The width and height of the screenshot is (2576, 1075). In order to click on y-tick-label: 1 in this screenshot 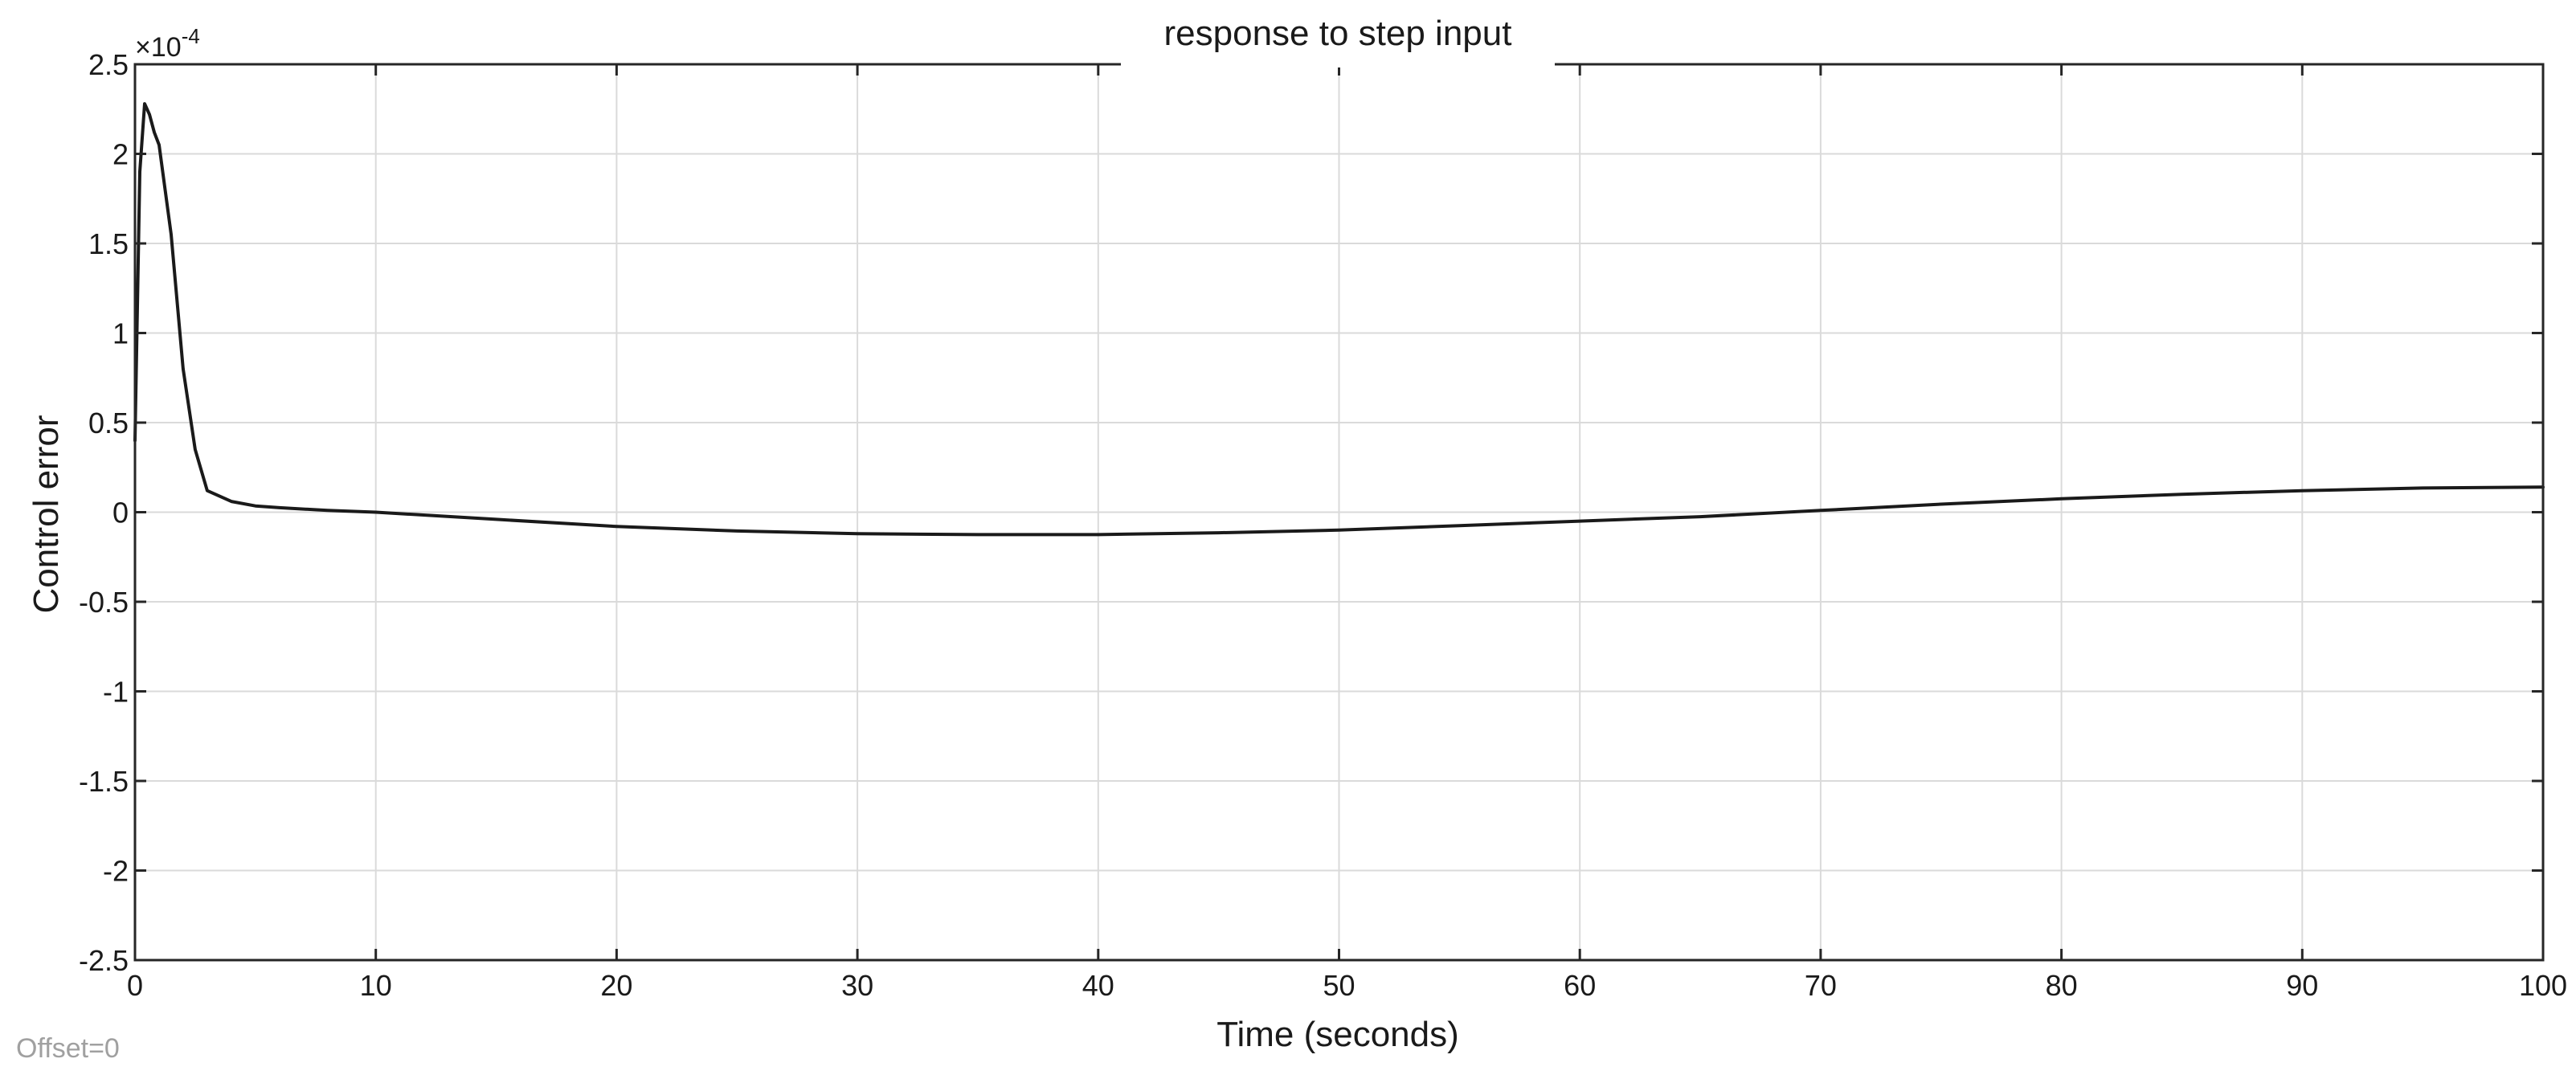, I will do `click(121, 333)`.